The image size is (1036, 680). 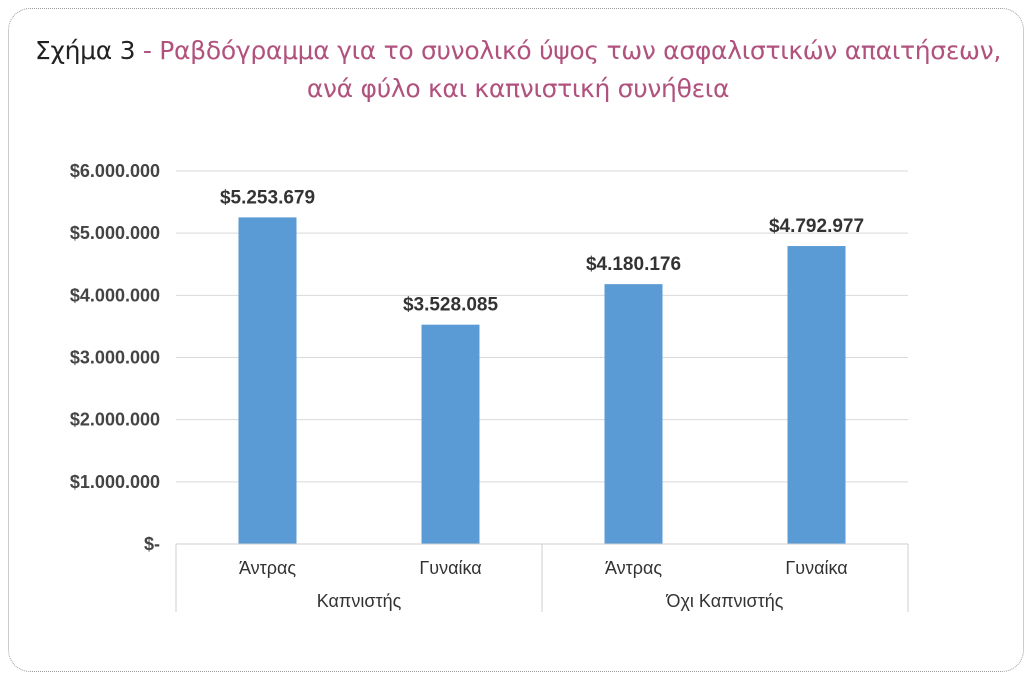 I want to click on y-tick-label: $5.000.000, so click(x=115, y=233).